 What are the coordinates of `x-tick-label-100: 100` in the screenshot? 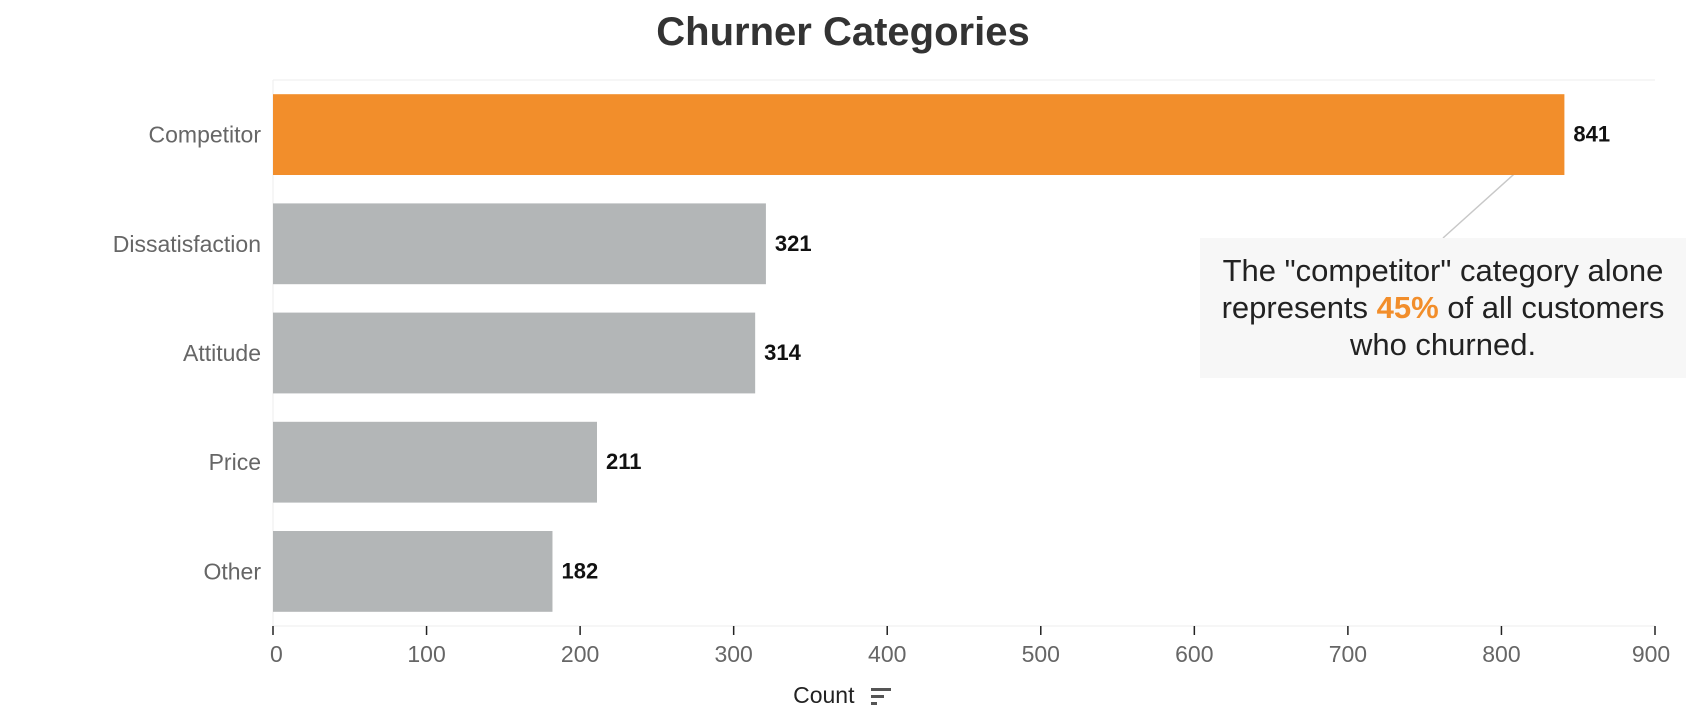 It's located at (426, 654).